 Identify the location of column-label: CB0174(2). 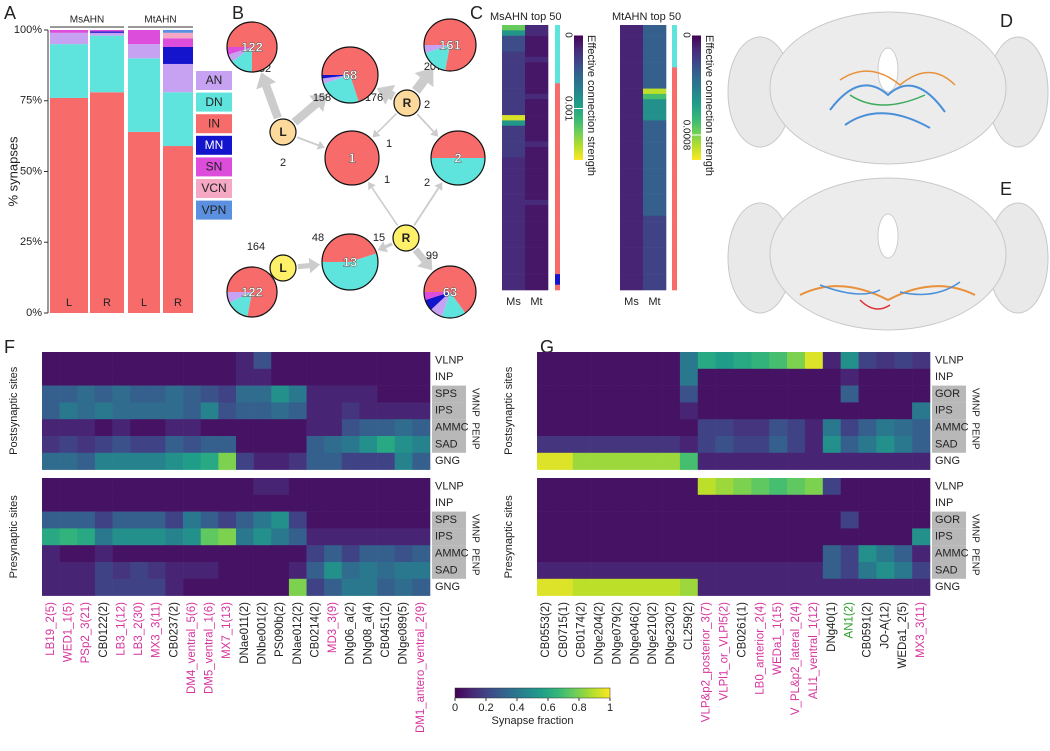
(582, 630).